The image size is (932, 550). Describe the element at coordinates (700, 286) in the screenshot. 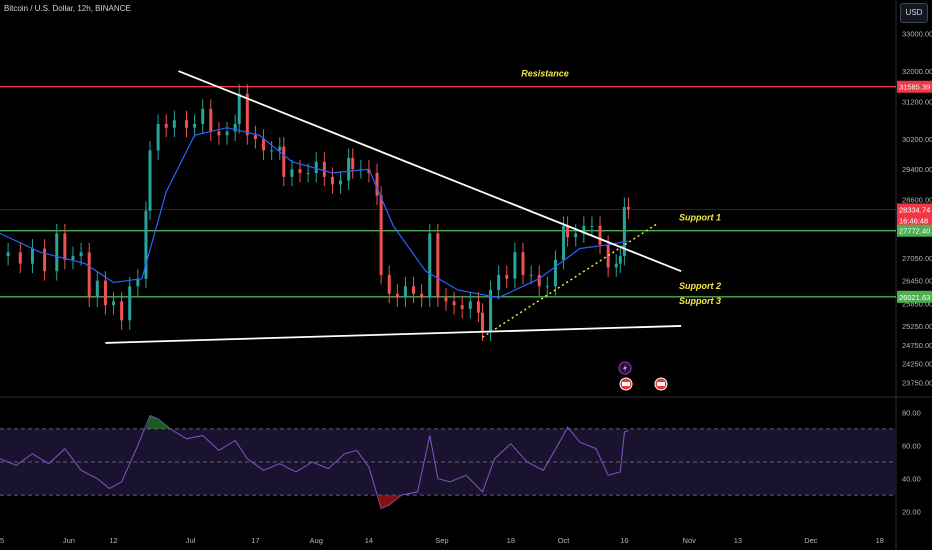

I see `annotation-label: Support 2` at that location.